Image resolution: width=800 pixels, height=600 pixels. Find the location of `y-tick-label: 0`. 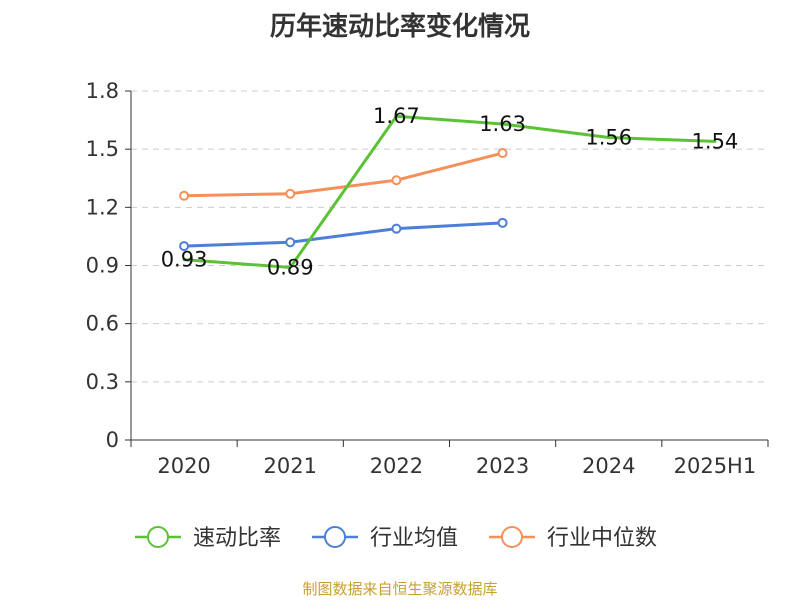

y-tick-label: 0 is located at coordinates (112, 440).